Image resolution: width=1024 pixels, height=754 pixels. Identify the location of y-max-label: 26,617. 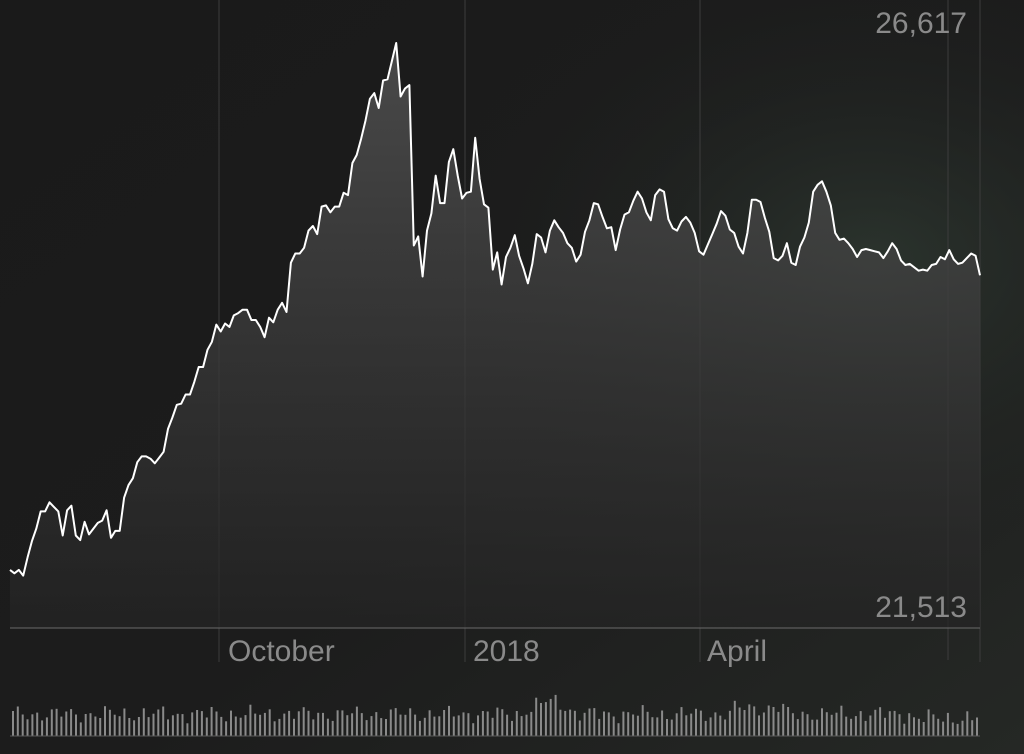
(921, 23).